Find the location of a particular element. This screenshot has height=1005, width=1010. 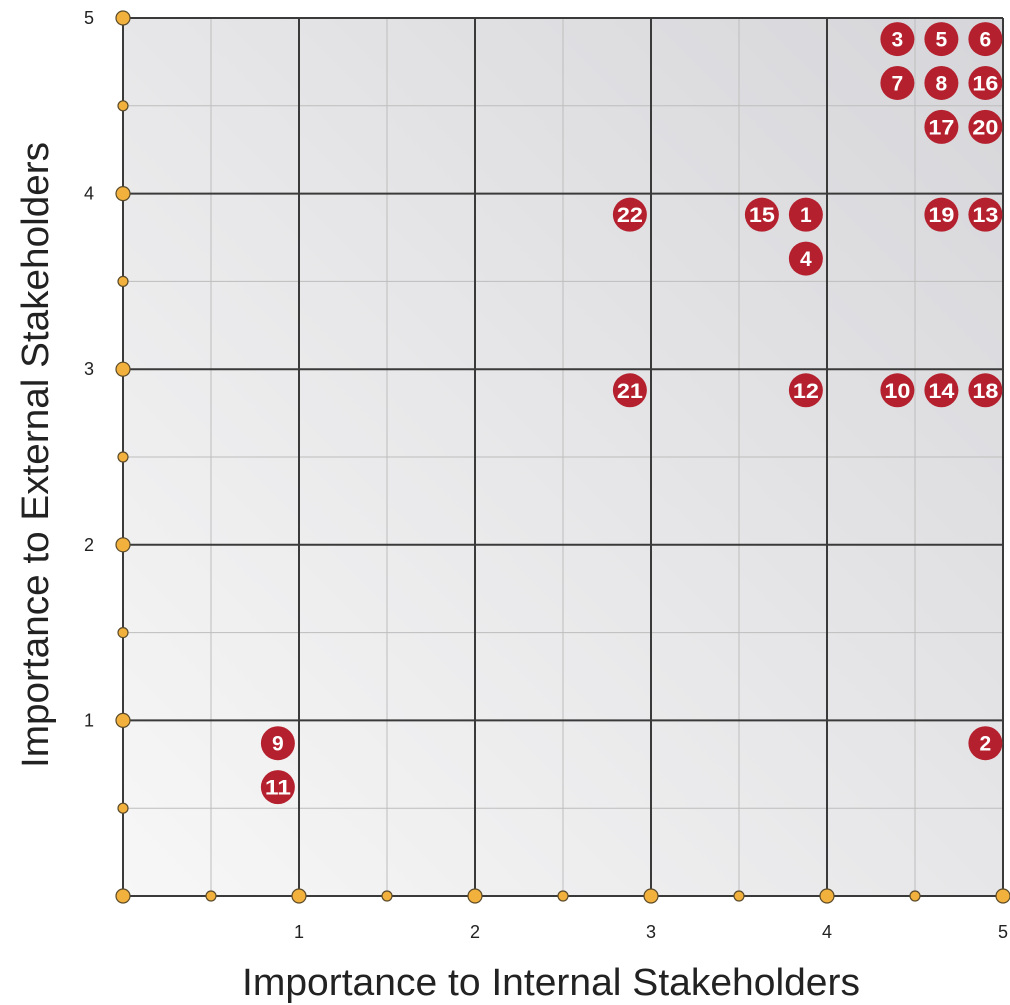

data-point-label: 18 is located at coordinates (985, 391).